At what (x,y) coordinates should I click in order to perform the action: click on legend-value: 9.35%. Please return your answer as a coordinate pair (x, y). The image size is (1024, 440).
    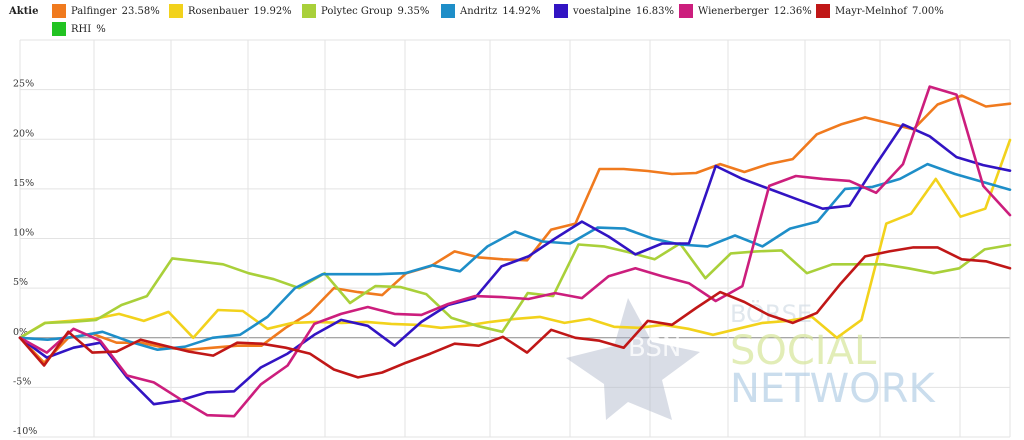
    Looking at the image, I should click on (413, 11).